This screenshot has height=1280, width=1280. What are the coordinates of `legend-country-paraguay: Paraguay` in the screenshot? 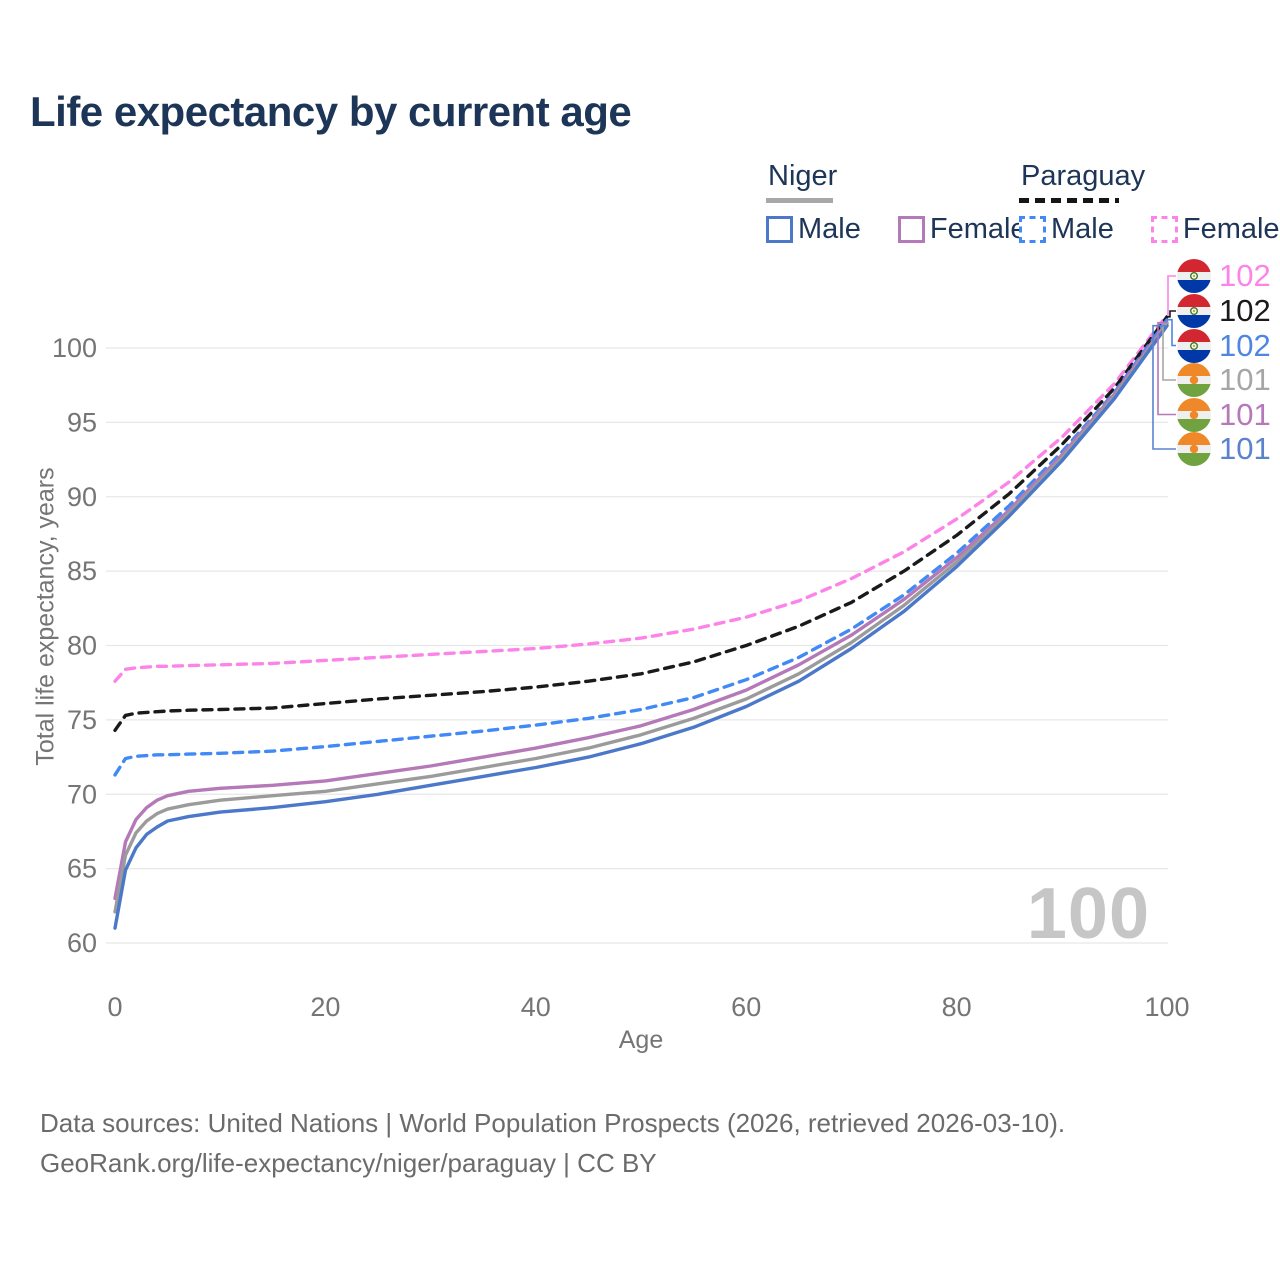 It's located at (1083, 176).